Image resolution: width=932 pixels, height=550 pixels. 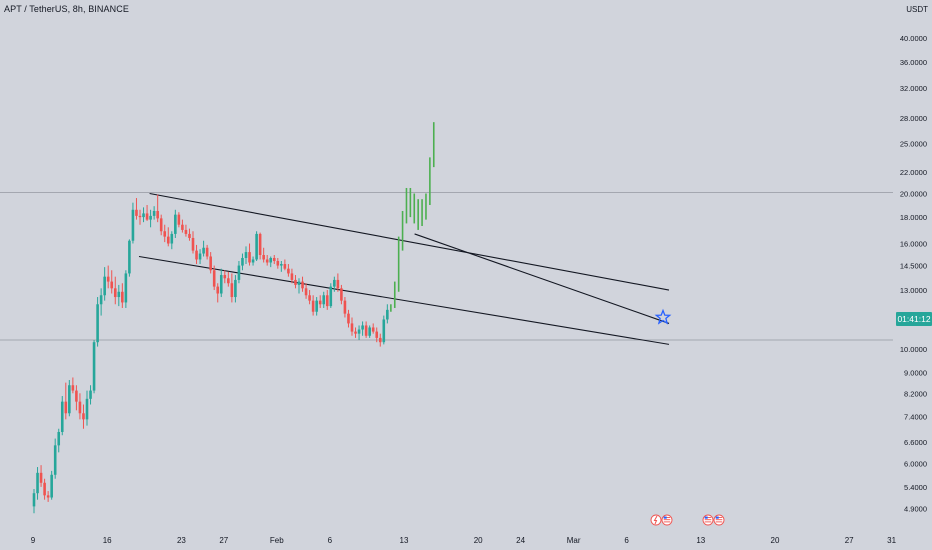 What do you see at coordinates (700, 540) in the screenshot?
I see `x-axis-tick-label: 13` at bounding box center [700, 540].